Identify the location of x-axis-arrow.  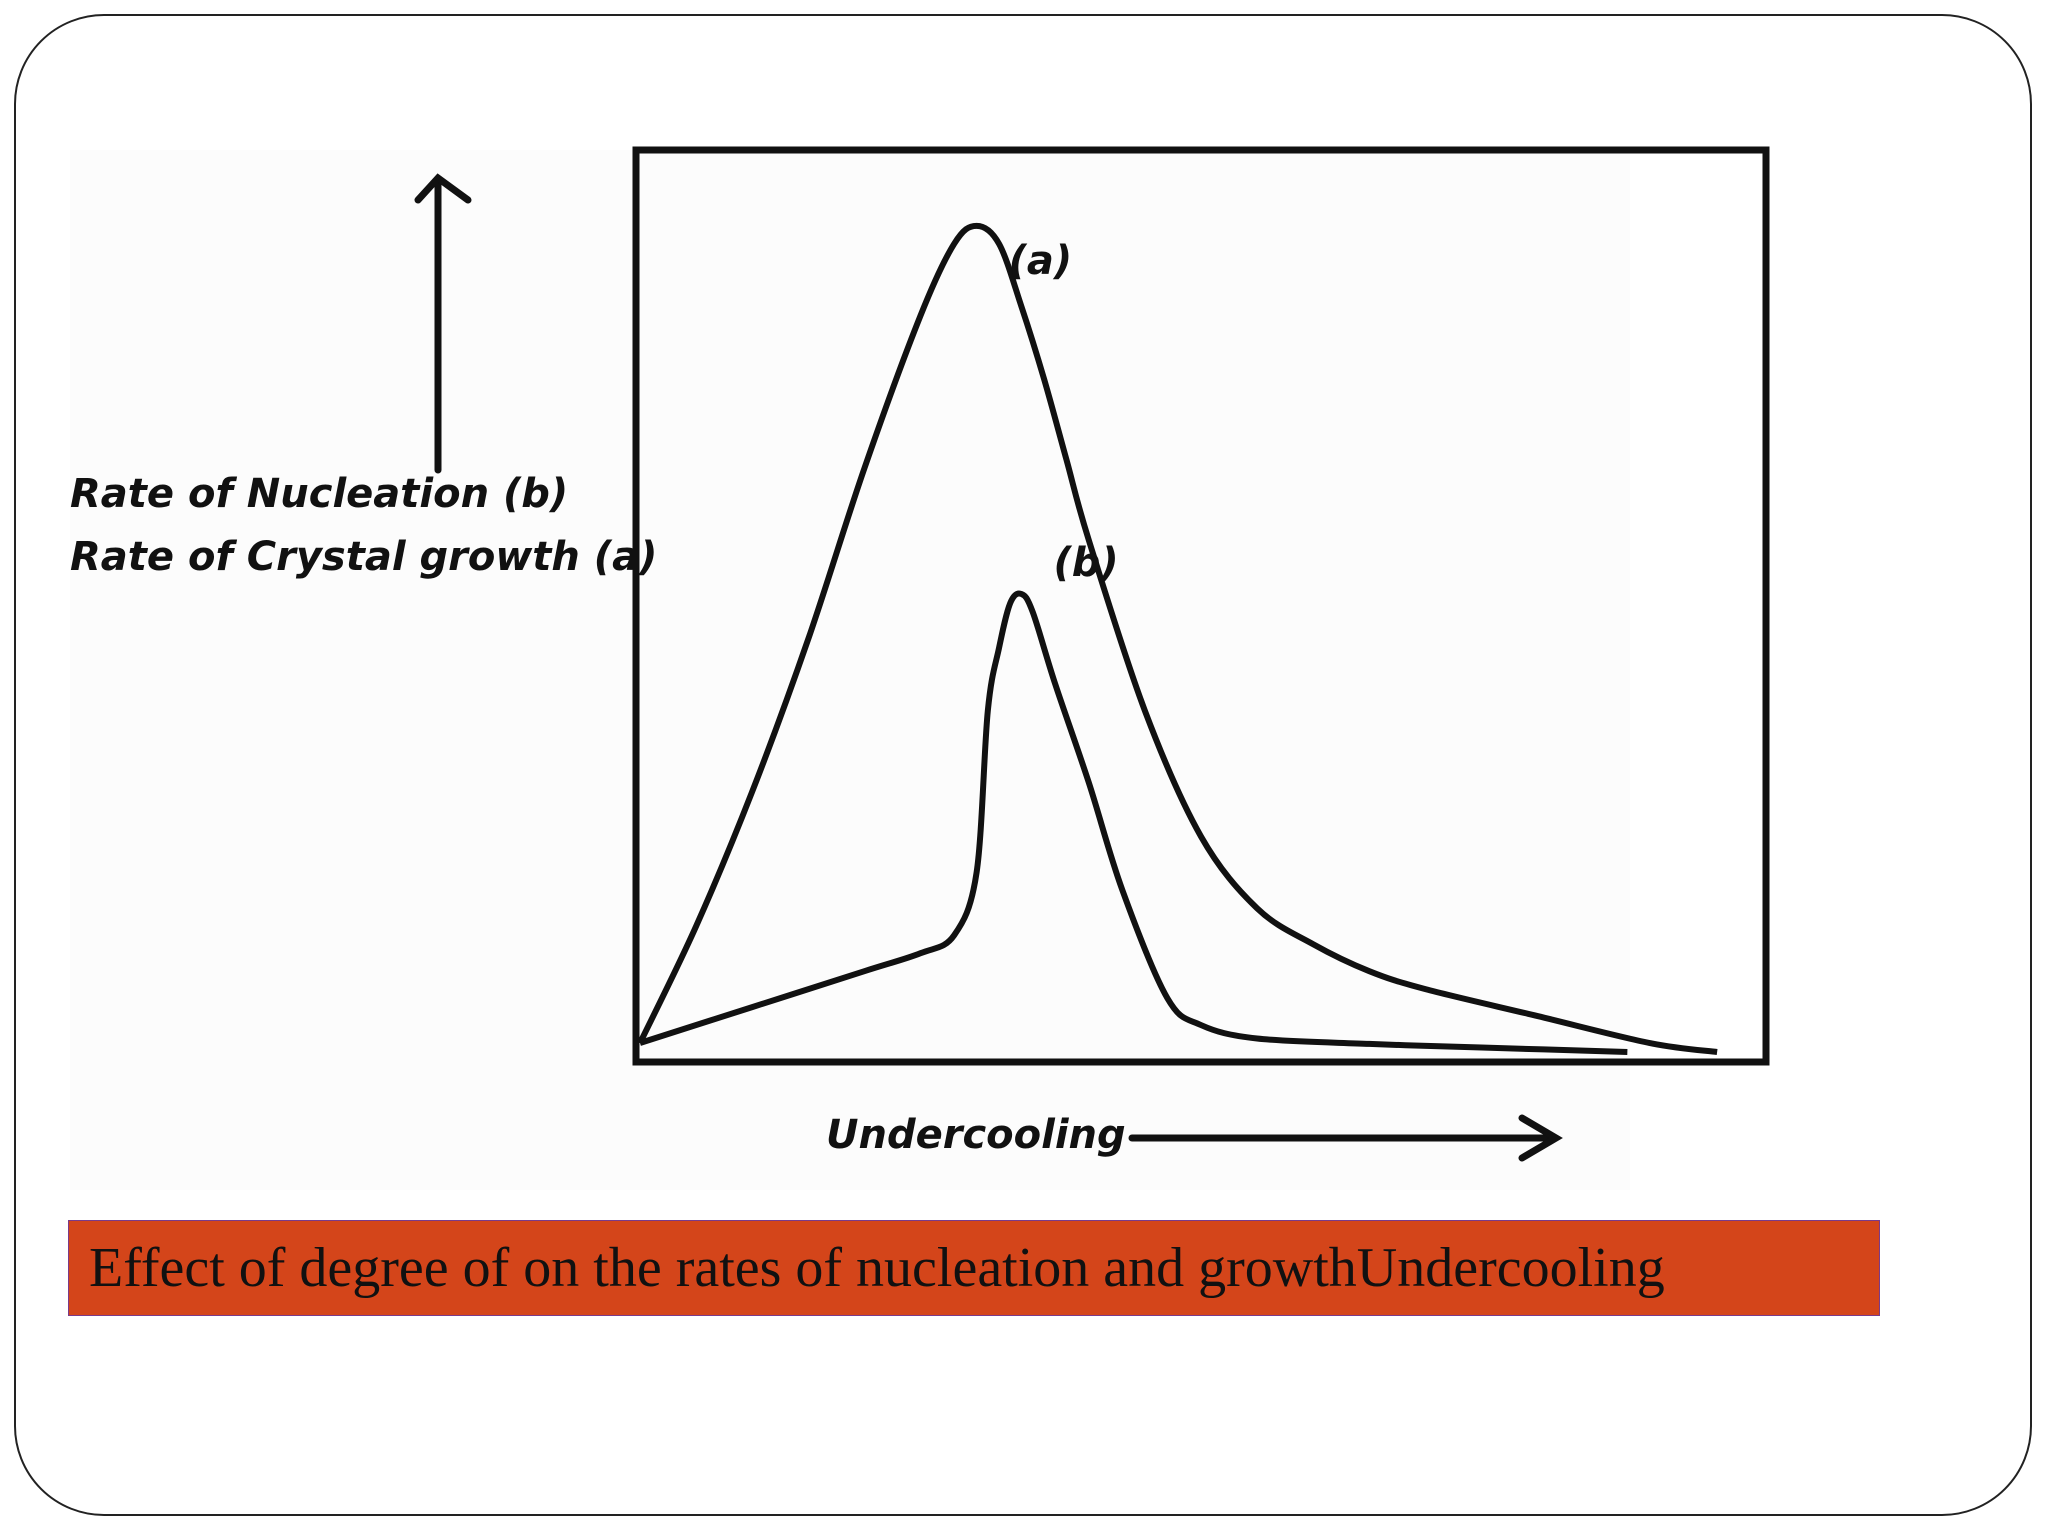
(1345, 1138).